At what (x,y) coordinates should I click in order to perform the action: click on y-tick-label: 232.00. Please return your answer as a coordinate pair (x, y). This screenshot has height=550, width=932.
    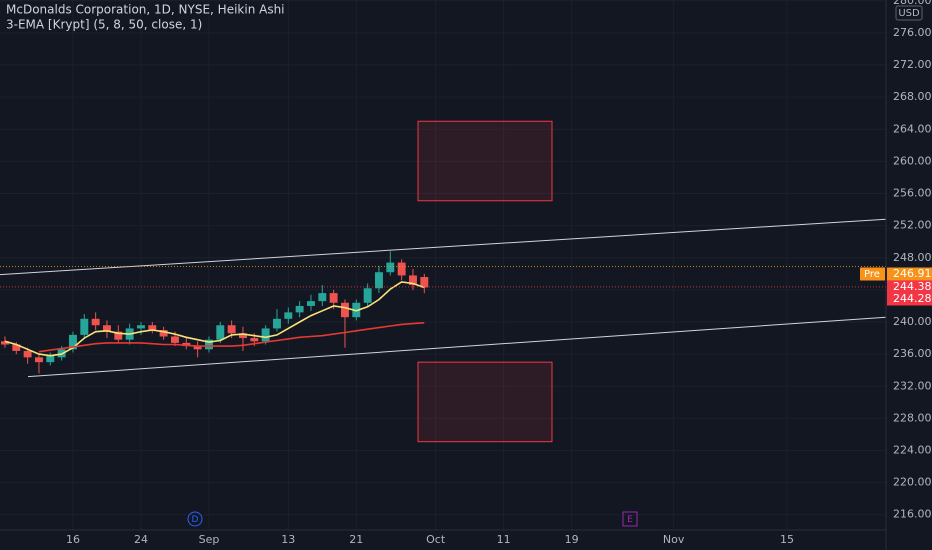
    Looking at the image, I should click on (912, 385).